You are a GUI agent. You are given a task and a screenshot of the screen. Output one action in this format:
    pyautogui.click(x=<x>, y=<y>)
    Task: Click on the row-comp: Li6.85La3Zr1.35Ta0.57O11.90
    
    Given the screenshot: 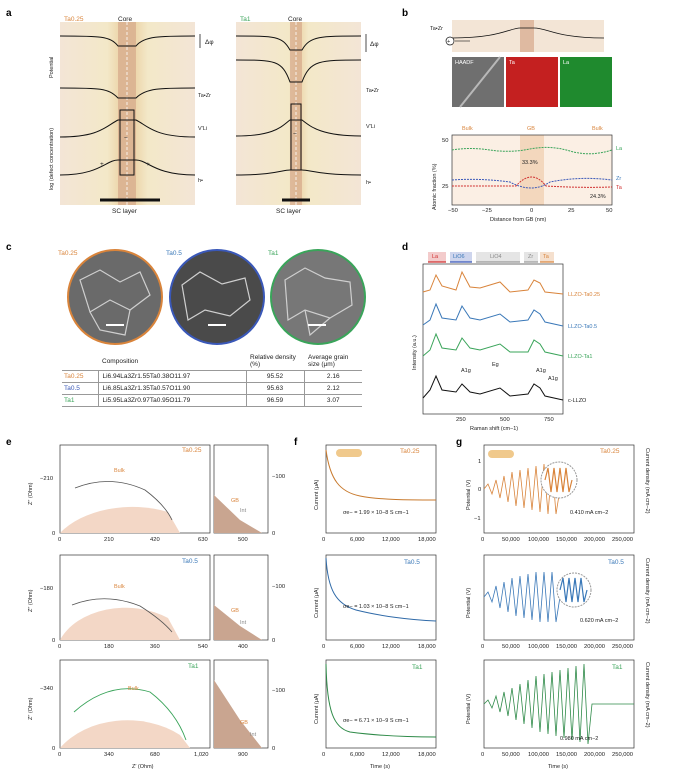 What is the action you would take?
    pyautogui.click(x=171, y=388)
    